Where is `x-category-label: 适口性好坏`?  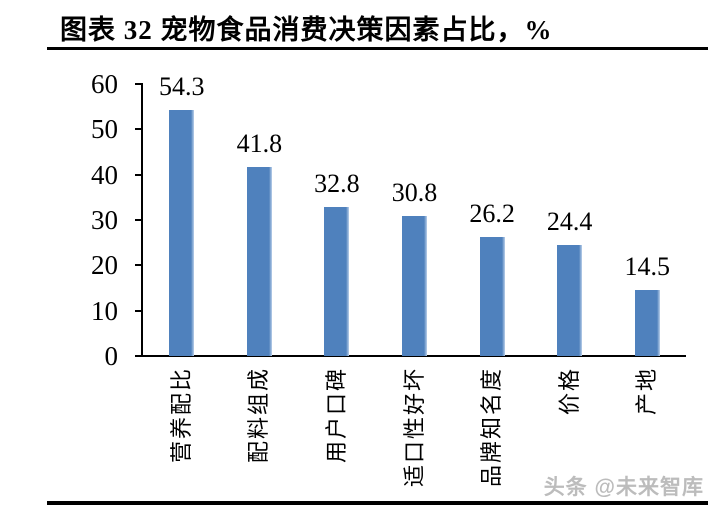 x-category-label: 适口性好坏 is located at coordinates (414, 427).